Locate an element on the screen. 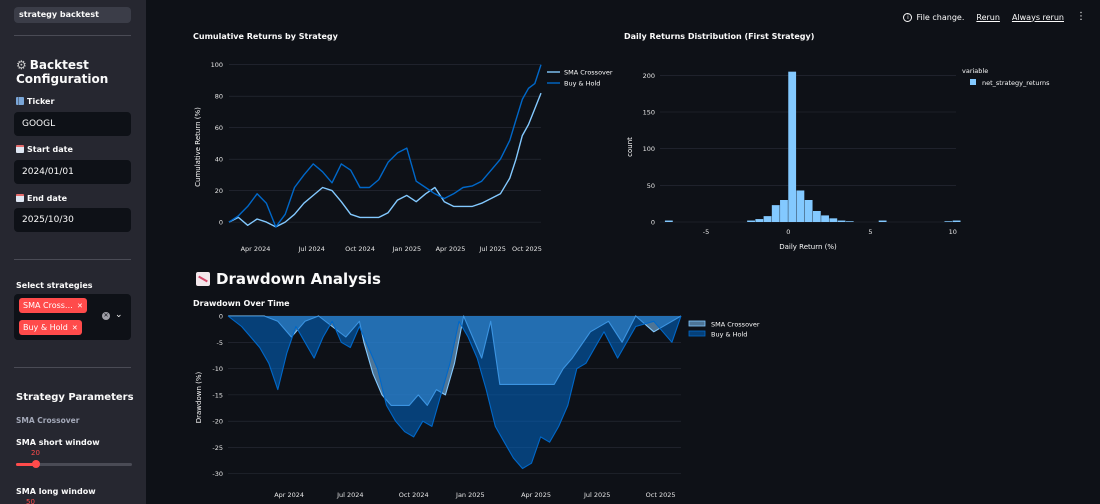 This screenshot has height=504, width=1100. y-tick-label: 20 is located at coordinates (219, 191).